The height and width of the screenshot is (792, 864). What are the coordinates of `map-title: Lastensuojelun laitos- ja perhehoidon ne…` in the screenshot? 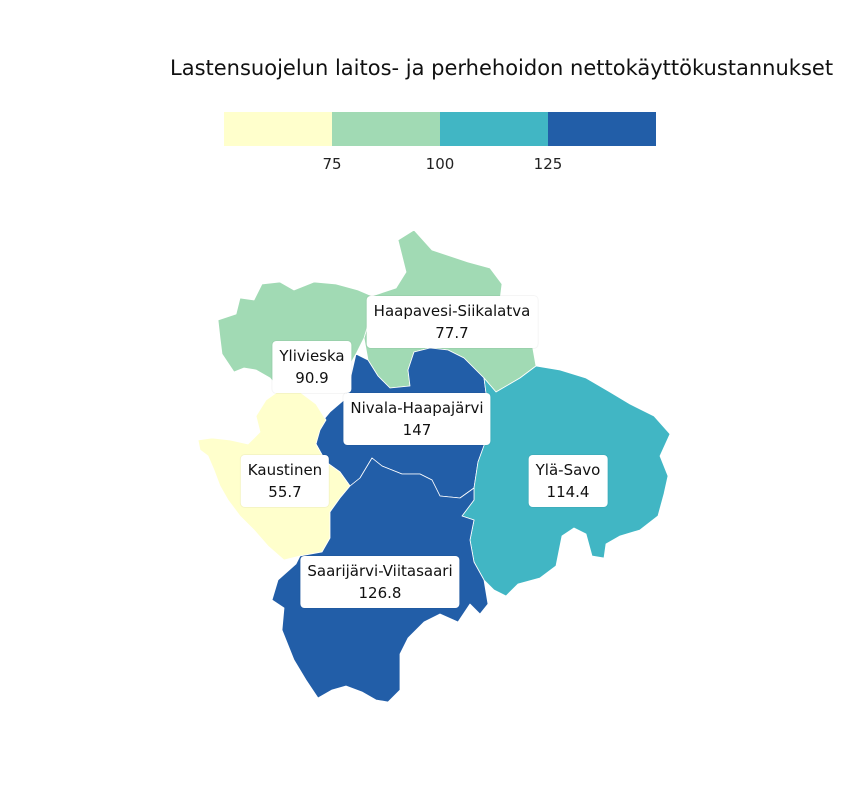 It's located at (502, 68).